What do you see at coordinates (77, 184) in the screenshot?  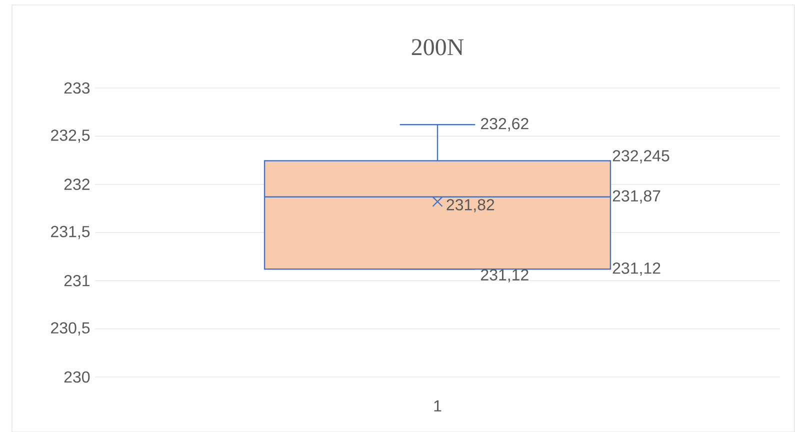 I see `y-tick-label: 232` at bounding box center [77, 184].